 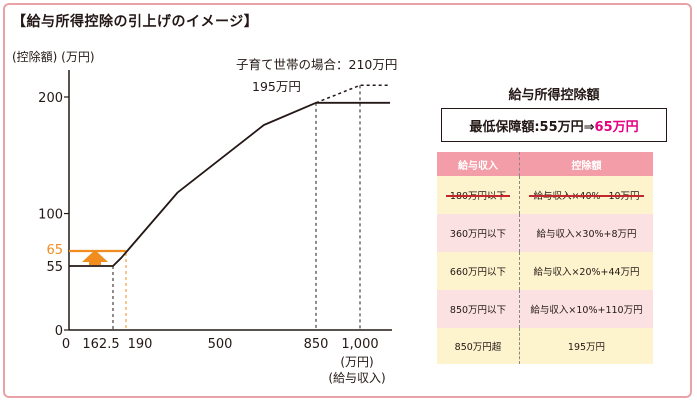 I want to click on childcare-series-line, so click(x=352, y=94).